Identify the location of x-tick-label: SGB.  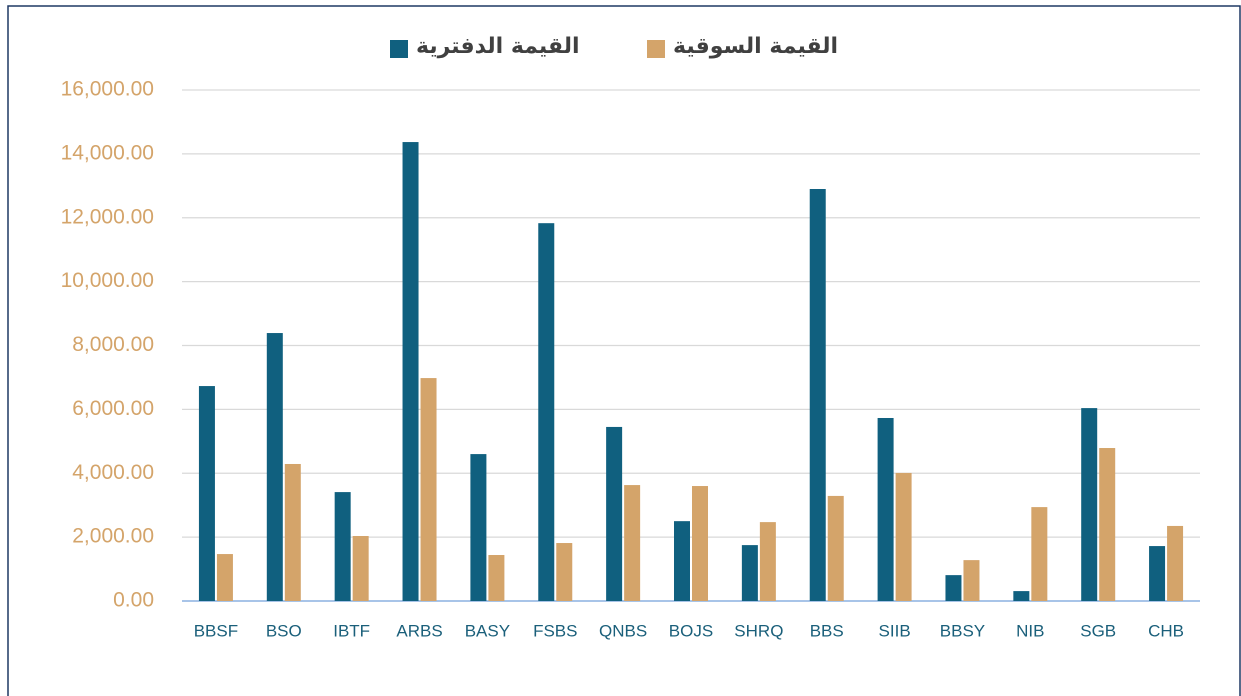
(1098, 630).